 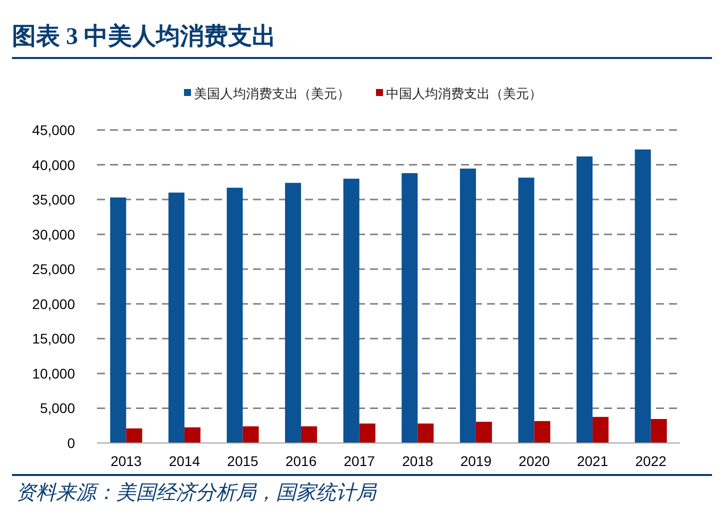 I want to click on x-tick-label: 2018, so click(x=418, y=461).